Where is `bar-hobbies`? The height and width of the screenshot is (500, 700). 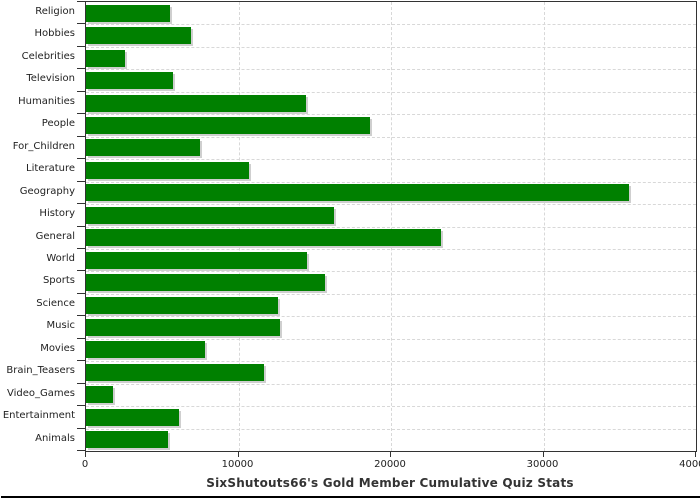
bar-hobbies is located at coordinates (138, 36).